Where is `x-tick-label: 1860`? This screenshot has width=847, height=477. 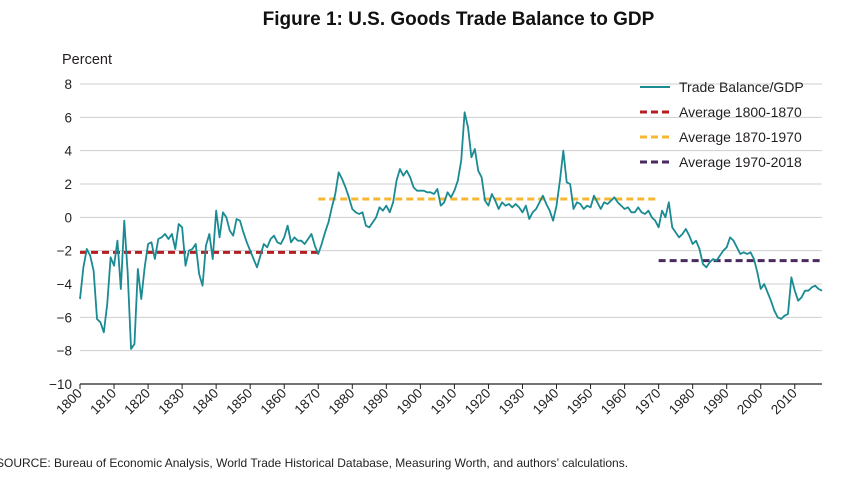 x-tick-label: 1860 is located at coordinates (273, 402).